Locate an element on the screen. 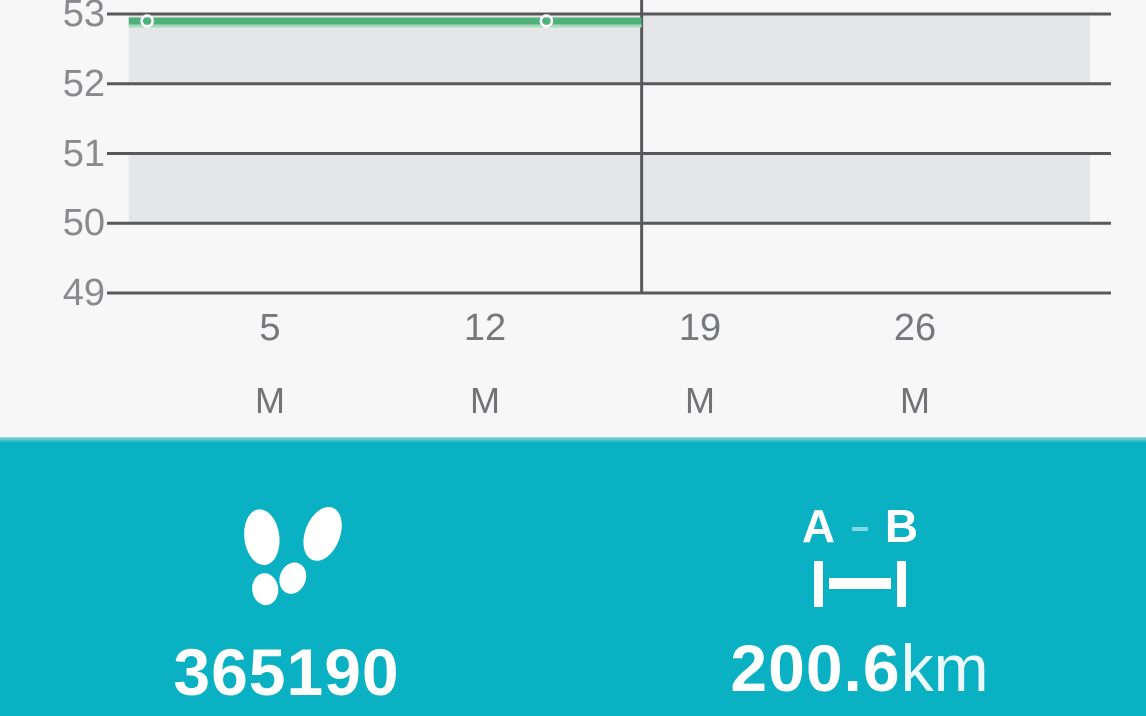  x-tick-label: 19 is located at coordinates (700, 328).